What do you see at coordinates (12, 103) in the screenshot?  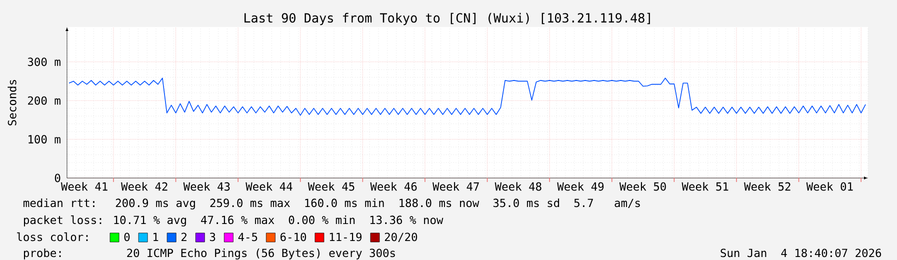 I see `y-axis-title: Seconds` at bounding box center [12, 103].